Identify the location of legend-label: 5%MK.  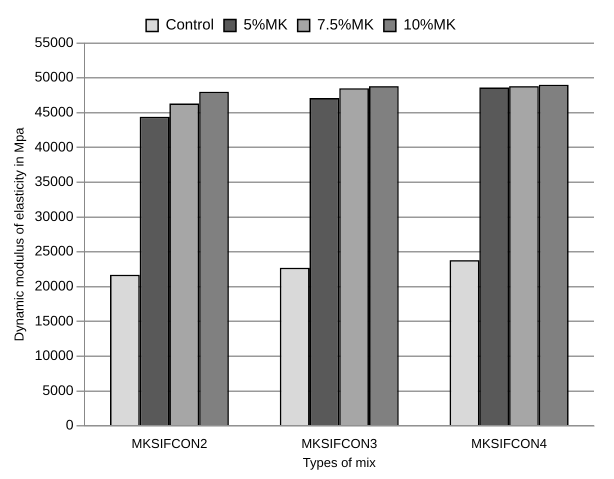
(265, 25).